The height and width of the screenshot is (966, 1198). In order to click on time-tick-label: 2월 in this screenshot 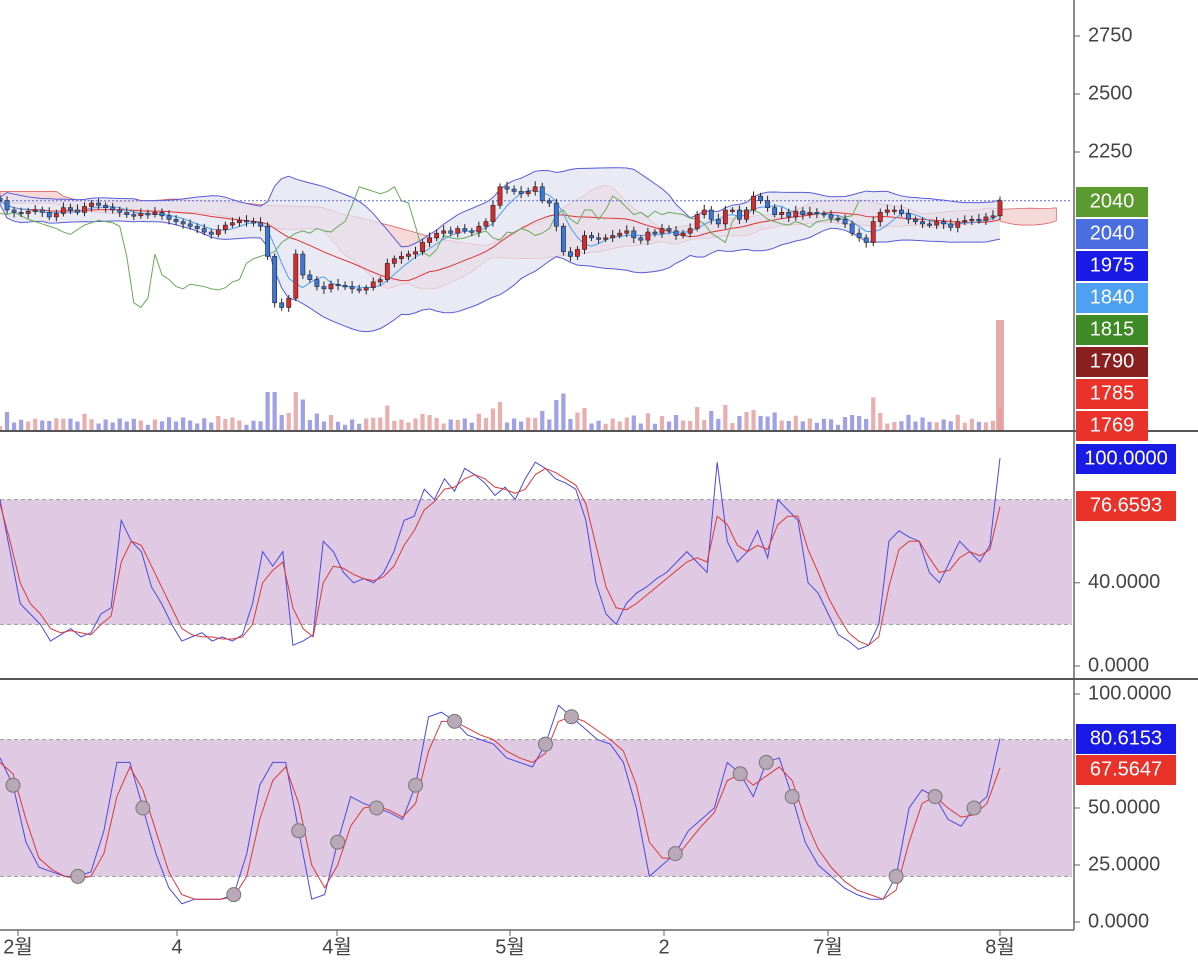, I will do `click(18, 946)`.